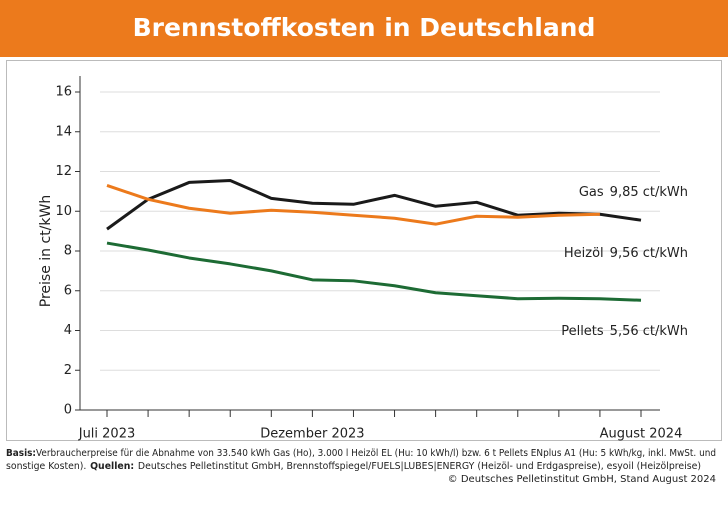 This screenshot has width=728, height=508. I want to click on legend-name: Pellets, so click(582, 331).